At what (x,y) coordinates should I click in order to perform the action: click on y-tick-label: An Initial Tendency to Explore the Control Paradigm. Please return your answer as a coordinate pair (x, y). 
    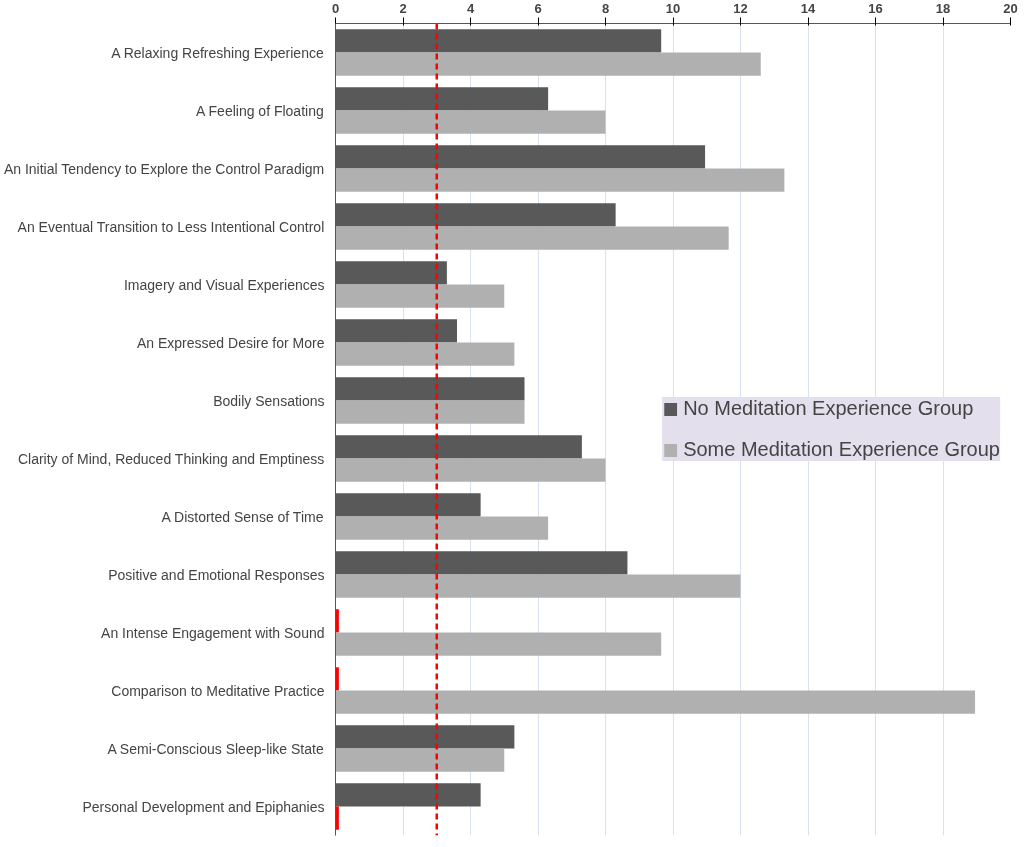
    Looking at the image, I should click on (164, 168).